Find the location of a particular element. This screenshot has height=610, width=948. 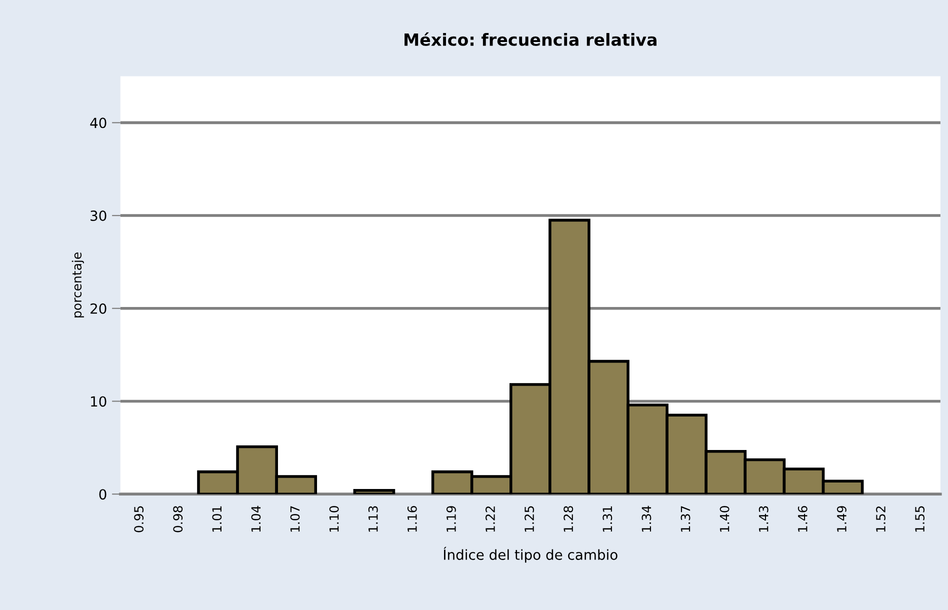

x-tick-label: 1.13 is located at coordinates (373, 519).